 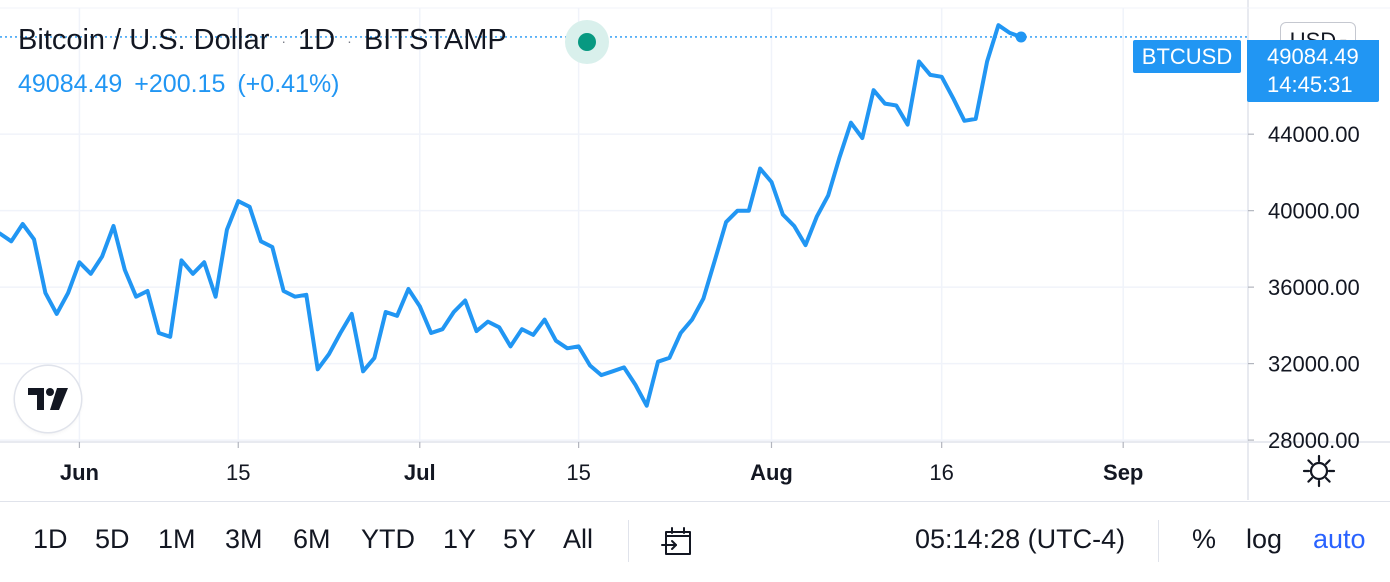 What do you see at coordinates (50, 539) in the screenshot?
I see `range-1d-button: 1D` at bounding box center [50, 539].